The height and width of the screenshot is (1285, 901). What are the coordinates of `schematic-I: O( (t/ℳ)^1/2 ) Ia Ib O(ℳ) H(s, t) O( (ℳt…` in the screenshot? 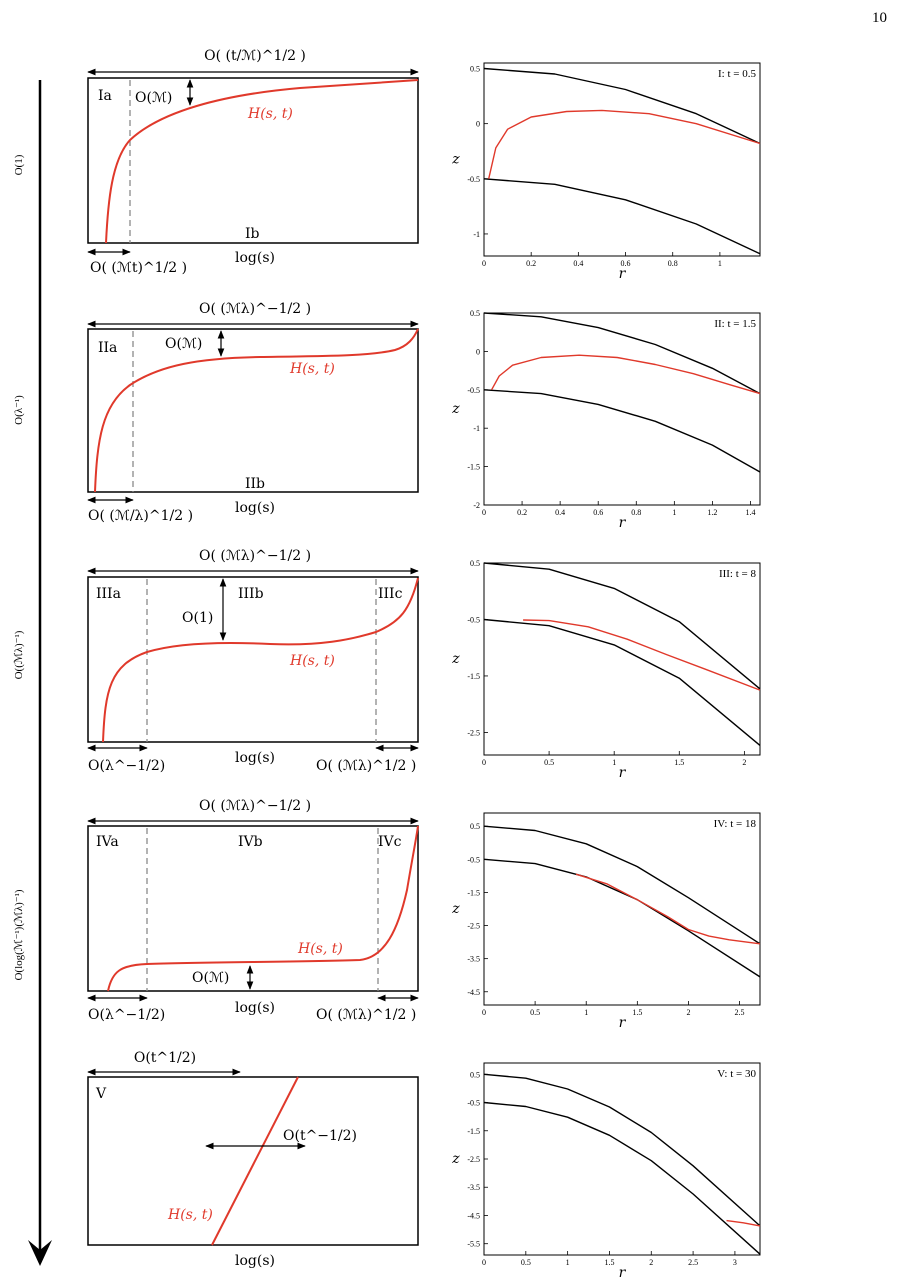 It's located at (253, 162).